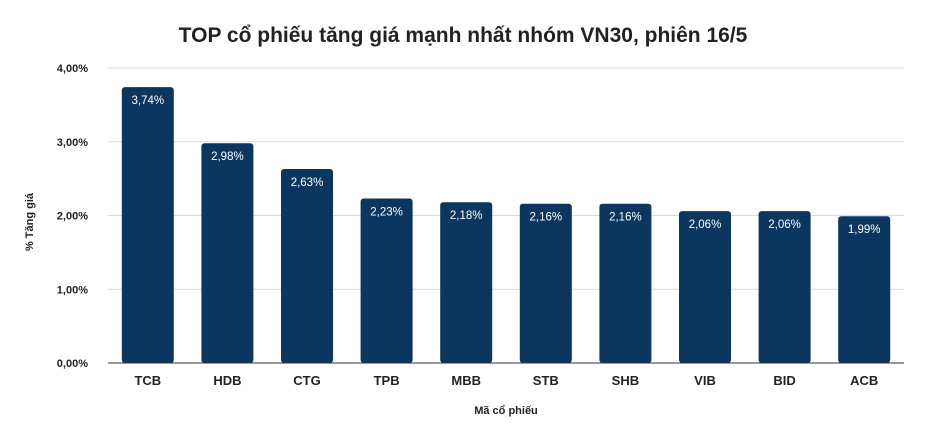 The height and width of the screenshot is (440, 925). What do you see at coordinates (545, 218) in the screenshot?
I see `data-label-stb: 2,16%` at bounding box center [545, 218].